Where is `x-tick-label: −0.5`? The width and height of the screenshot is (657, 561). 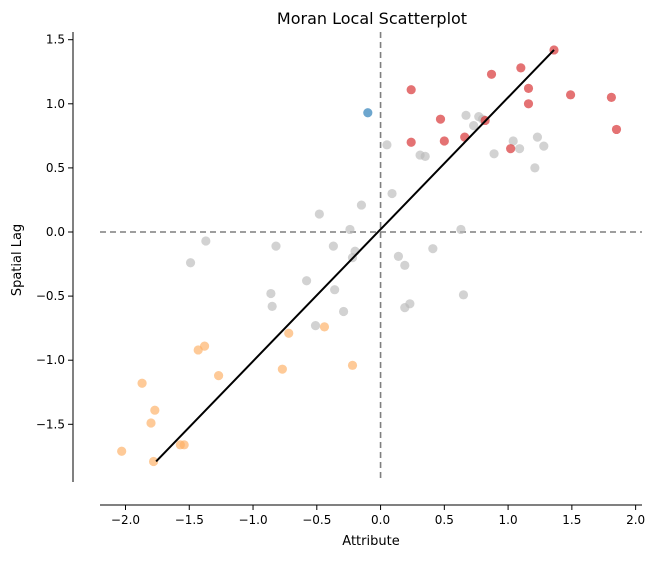 x-tick-label: −0.5 is located at coordinates (316, 520).